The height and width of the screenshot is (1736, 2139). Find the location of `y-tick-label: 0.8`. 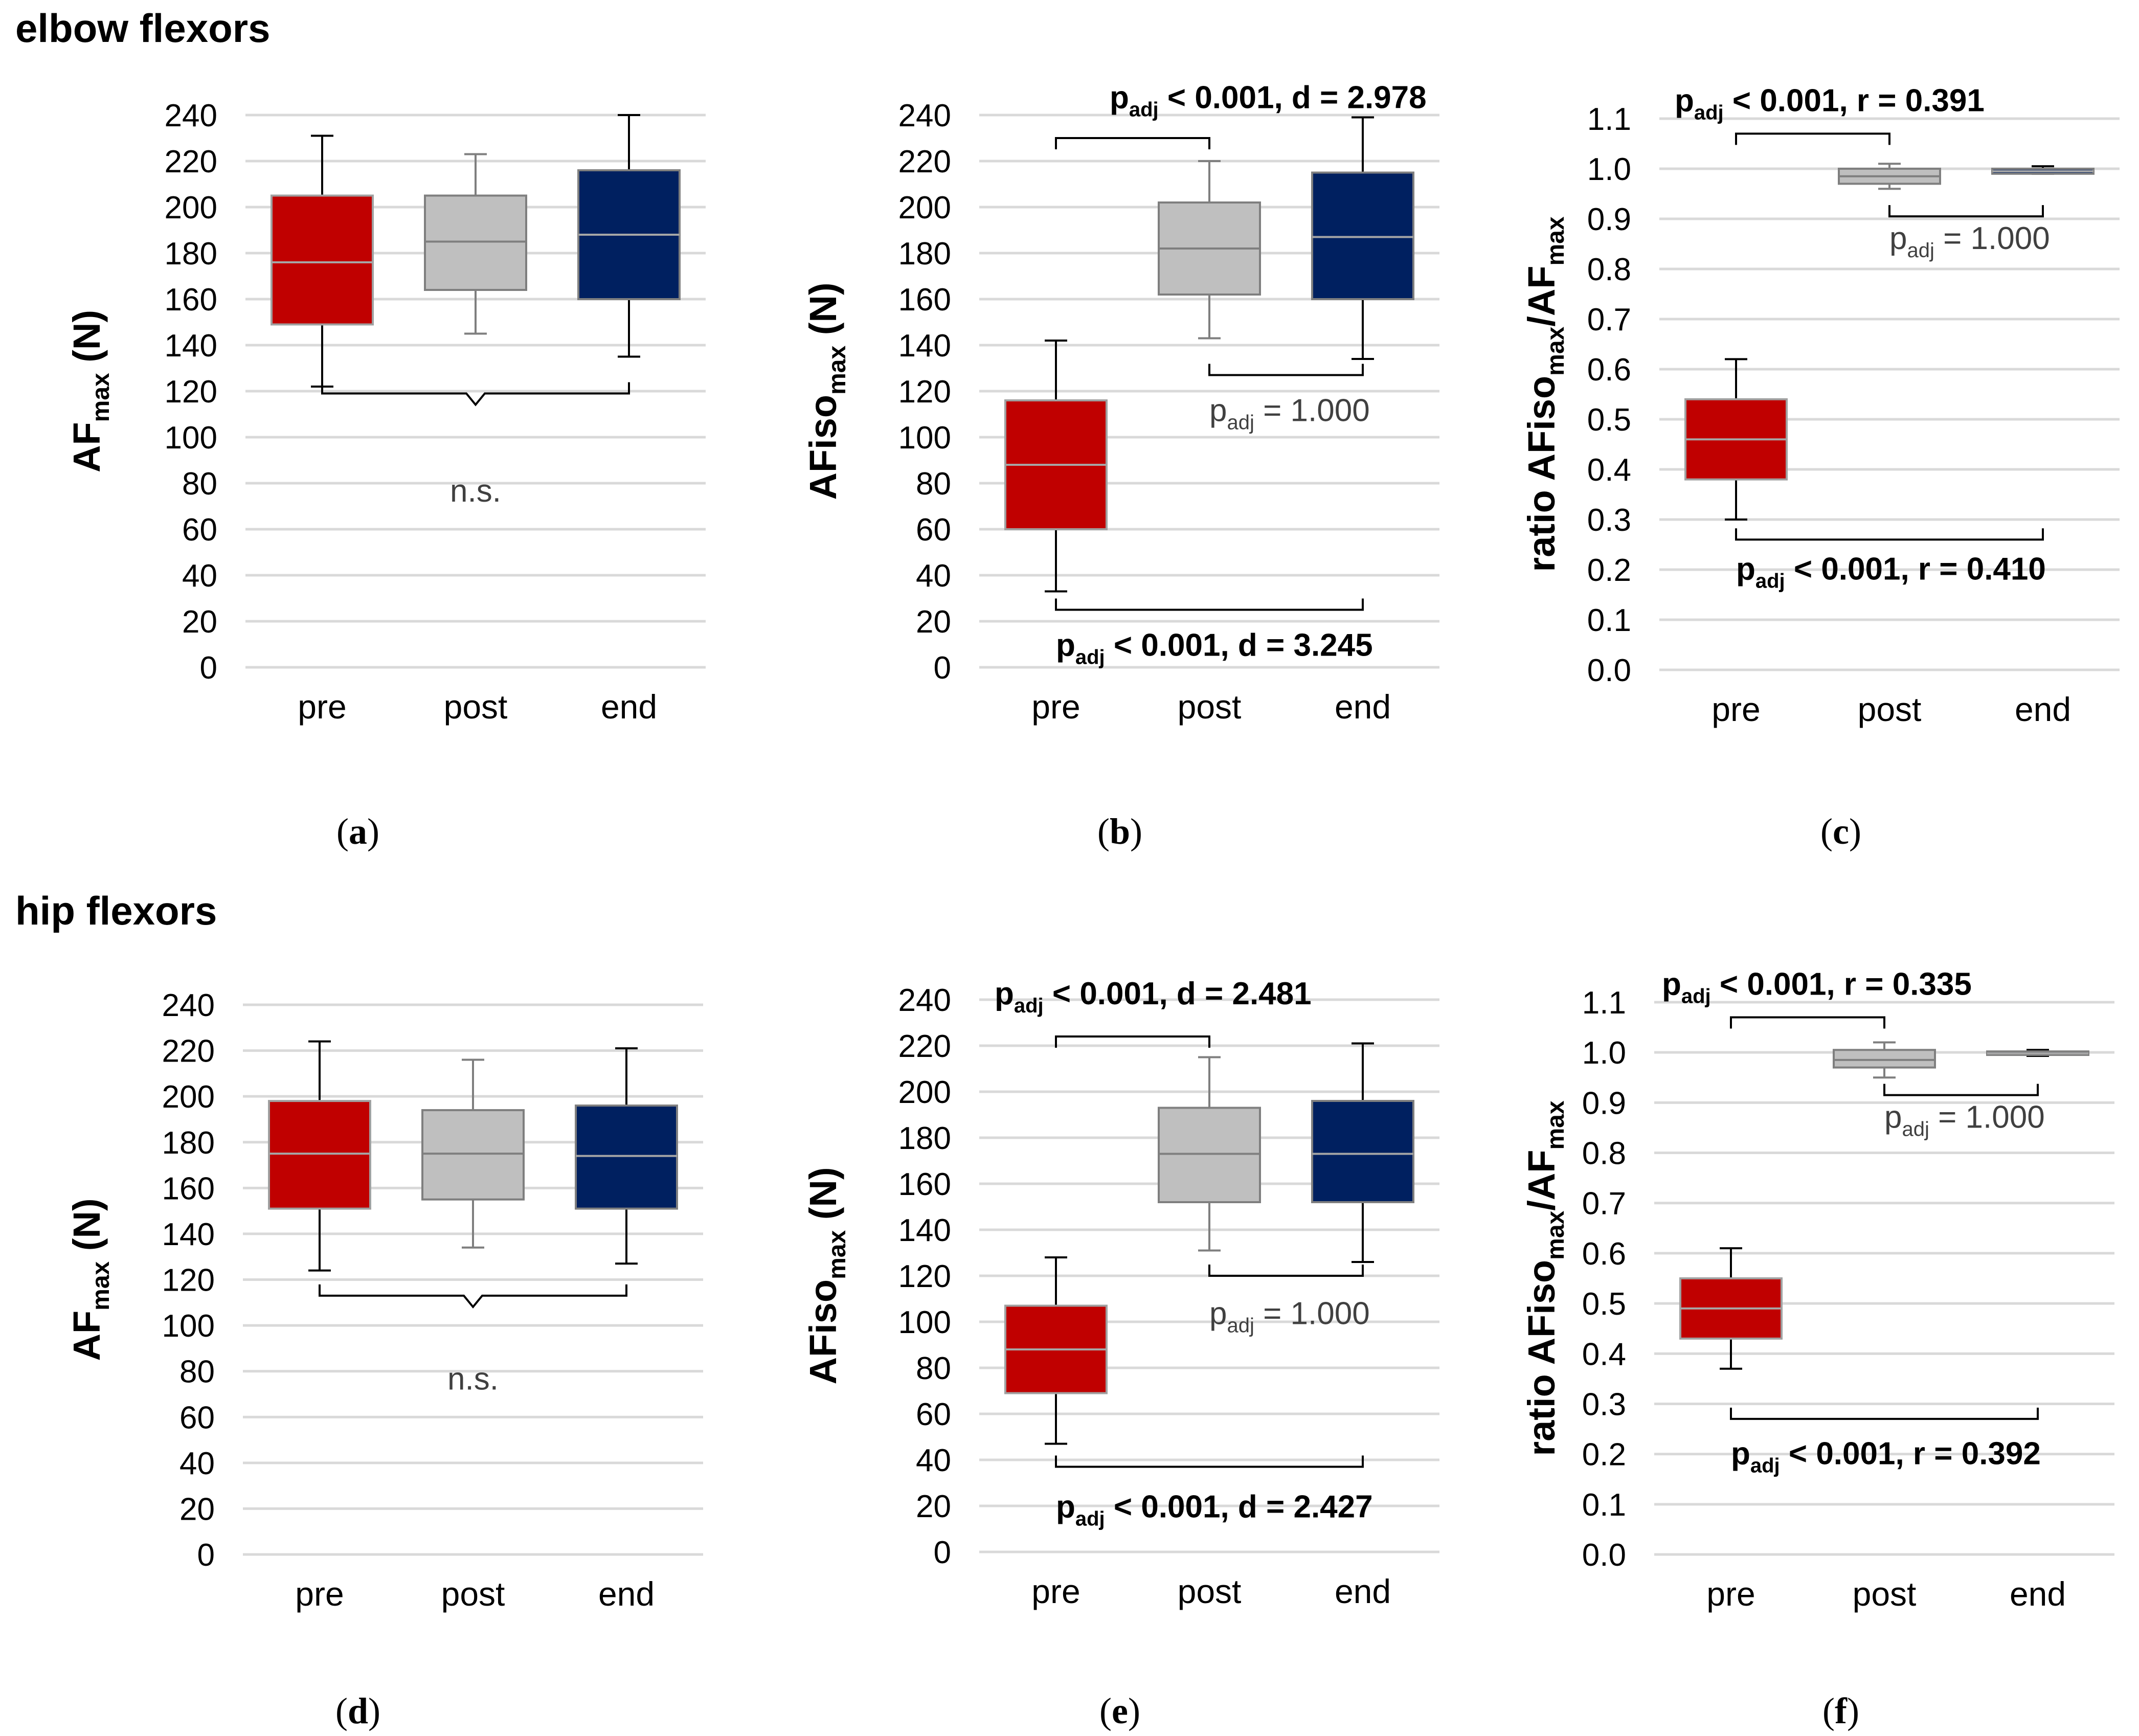

y-tick-label: 0.8 is located at coordinates (1609, 269).